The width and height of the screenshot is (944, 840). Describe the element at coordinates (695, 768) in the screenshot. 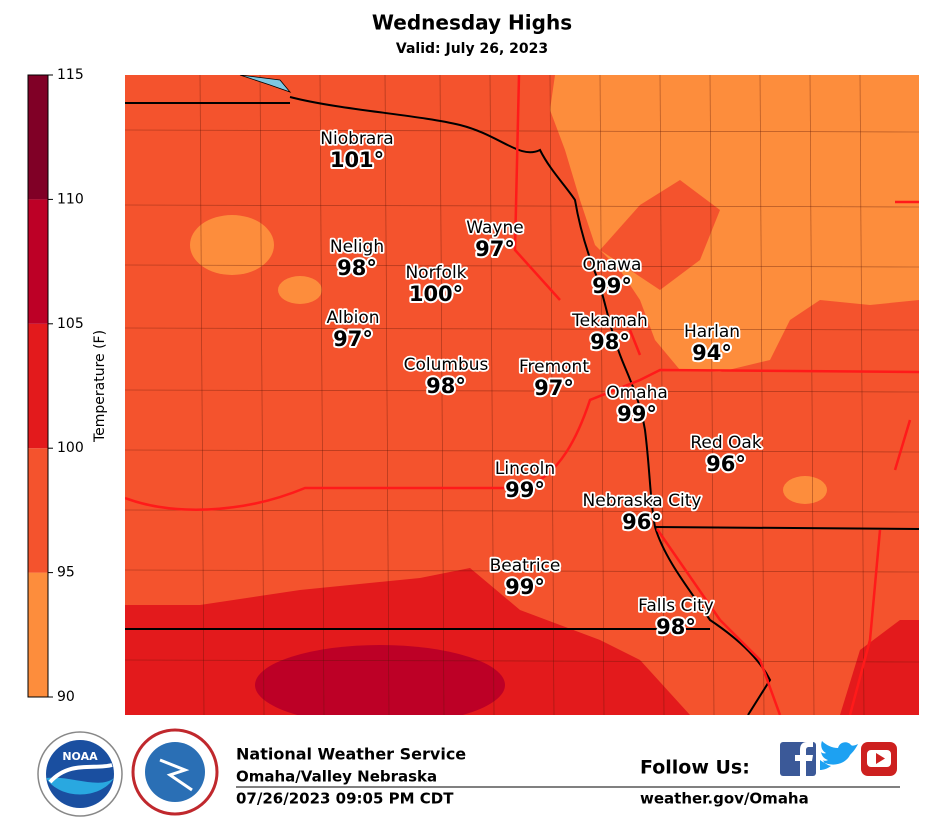

I see `follow-text: Follow Us:` at that location.